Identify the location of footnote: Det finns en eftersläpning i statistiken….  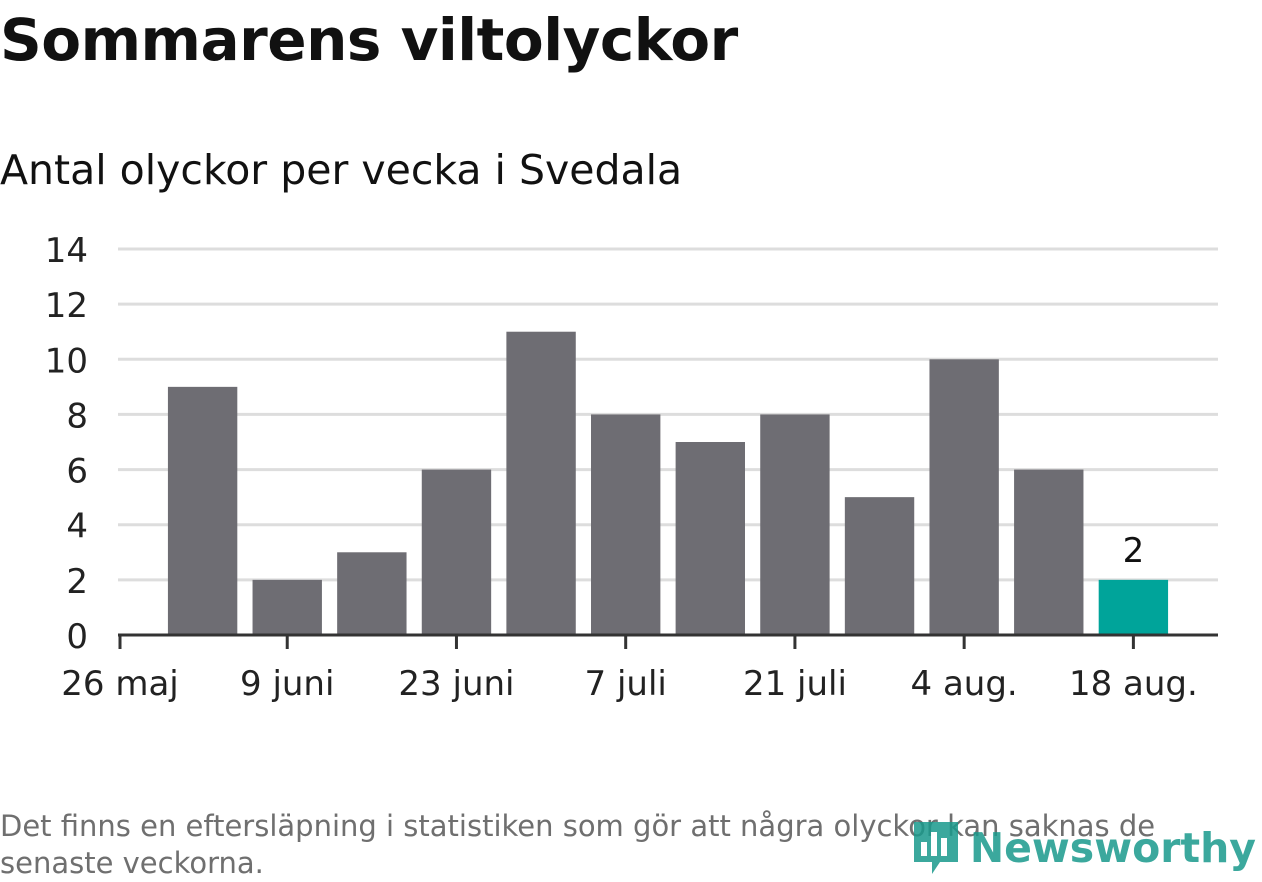
(578, 844).